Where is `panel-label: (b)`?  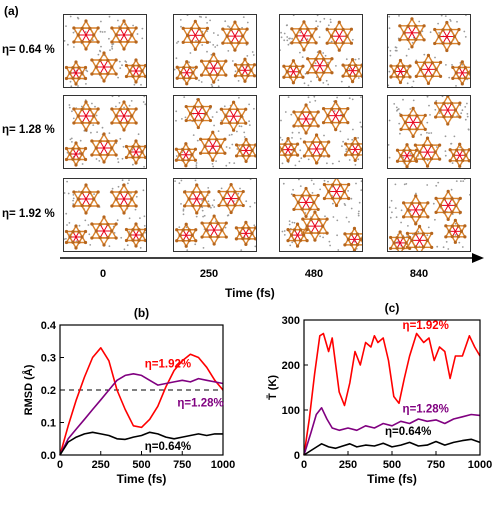 panel-label: (b) is located at coordinates (141, 313).